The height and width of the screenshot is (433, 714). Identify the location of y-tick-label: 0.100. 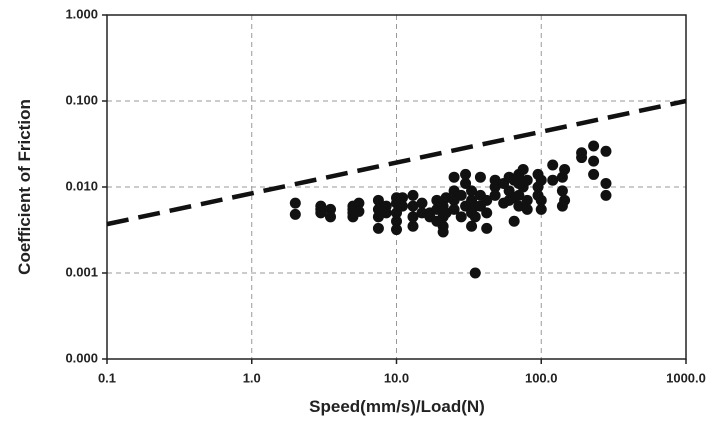
(81, 99).